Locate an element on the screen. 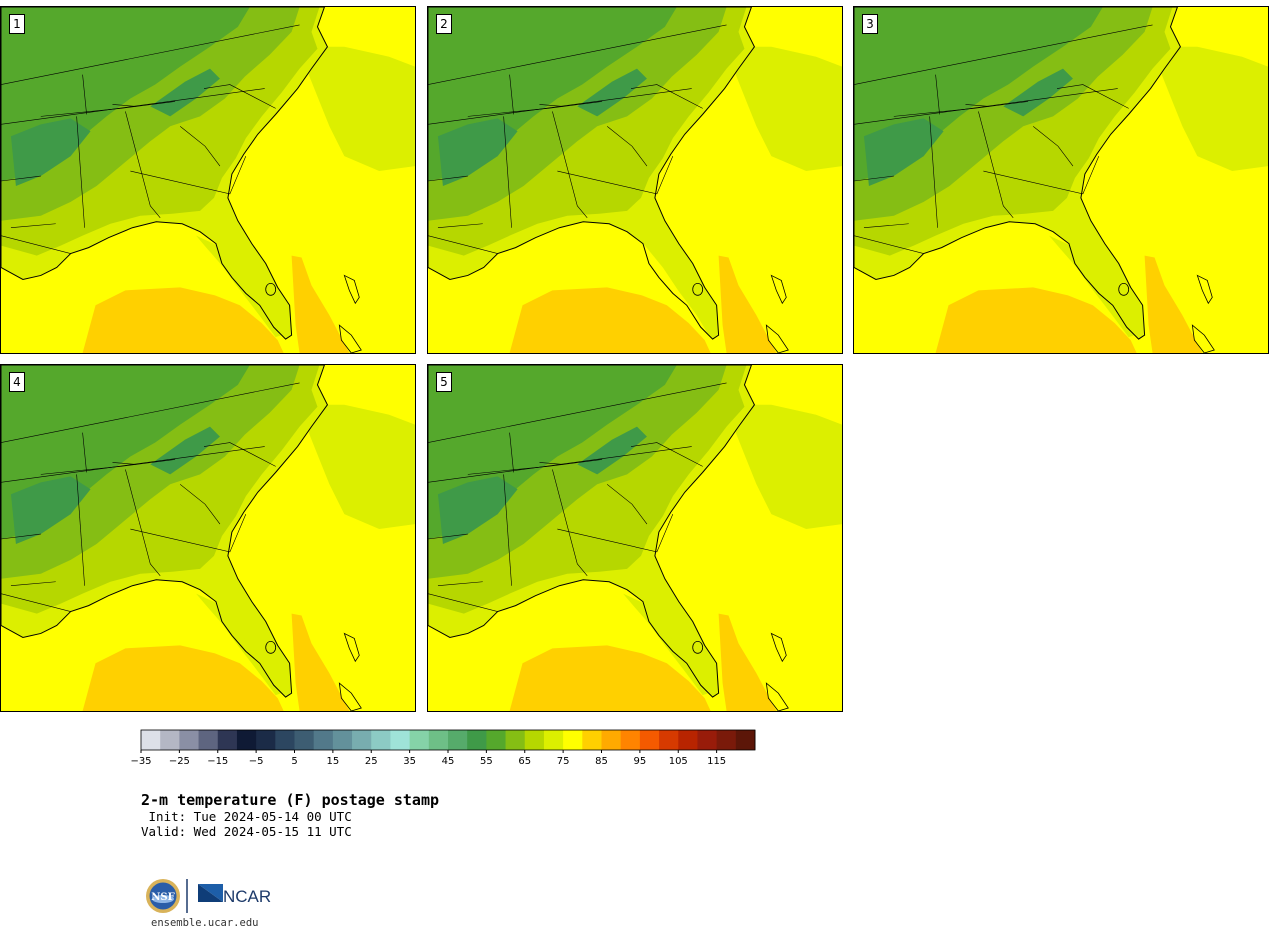  ncar-logo-icon: NCAR is located at coordinates (234, 895).